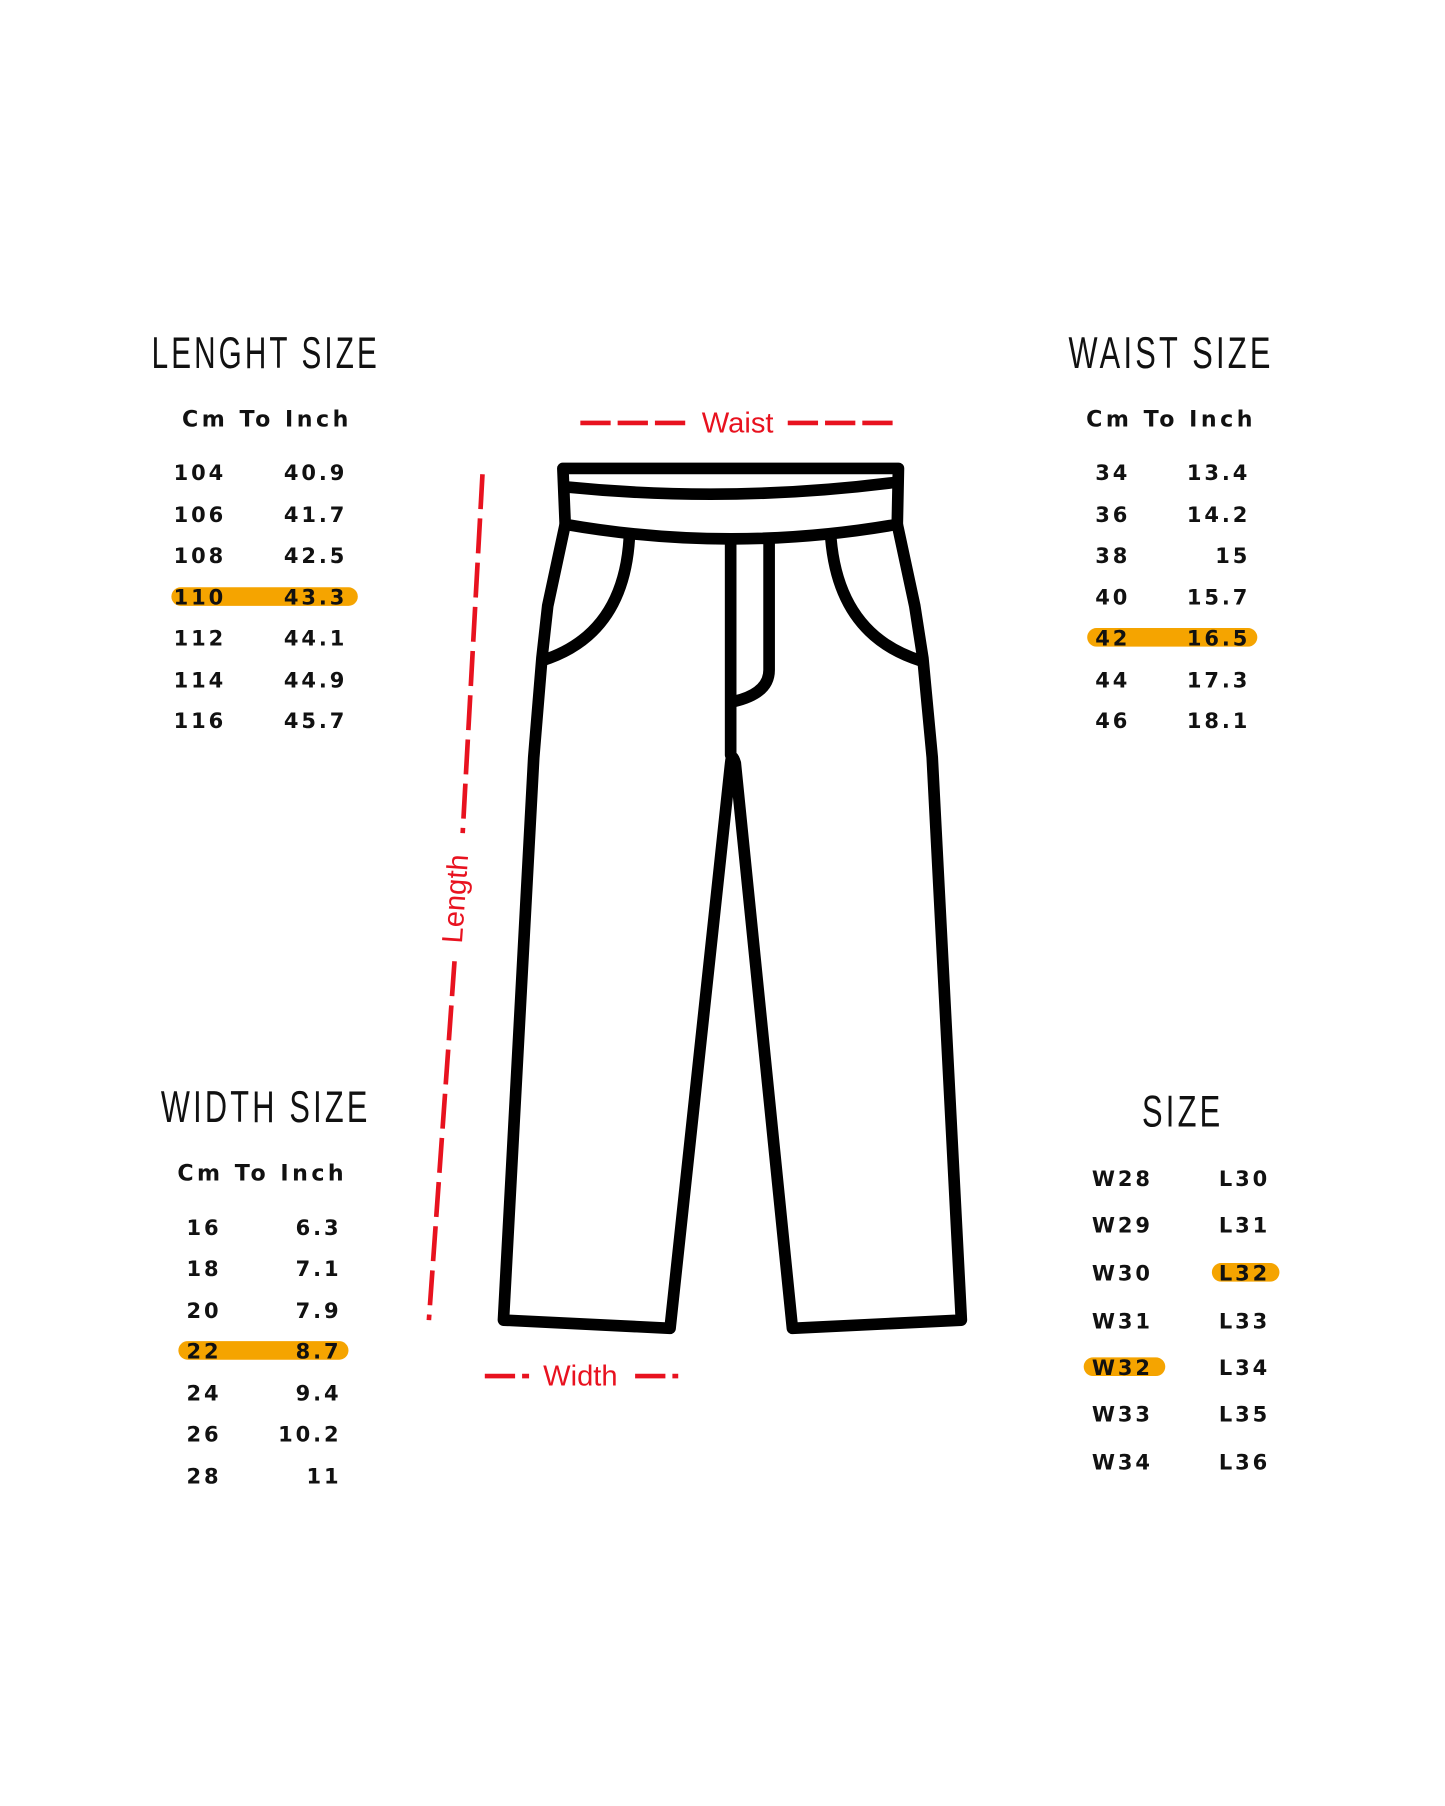 This screenshot has width=1445, height=1806. I want to click on width-inch-value: 6.3, so click(319, 1228).